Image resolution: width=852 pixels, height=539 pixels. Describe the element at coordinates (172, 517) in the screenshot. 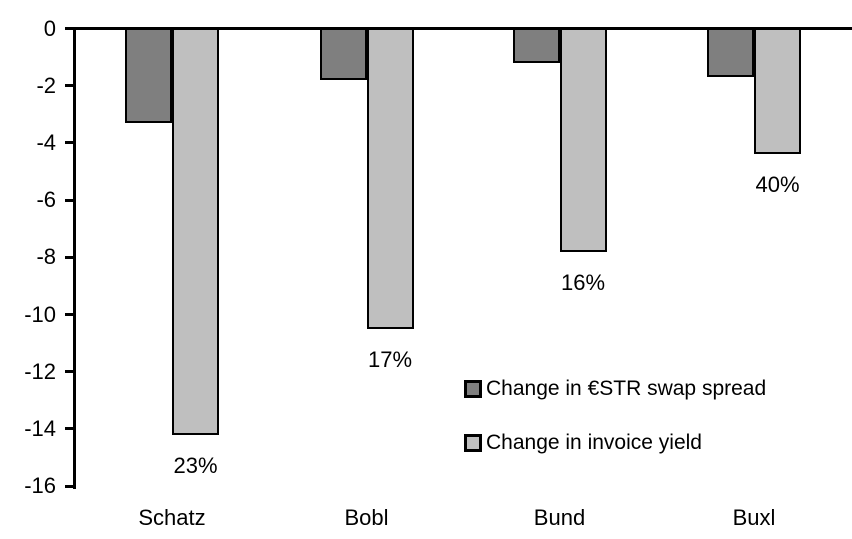

I see `x-axis-label-schatz: Schatz` at that location.